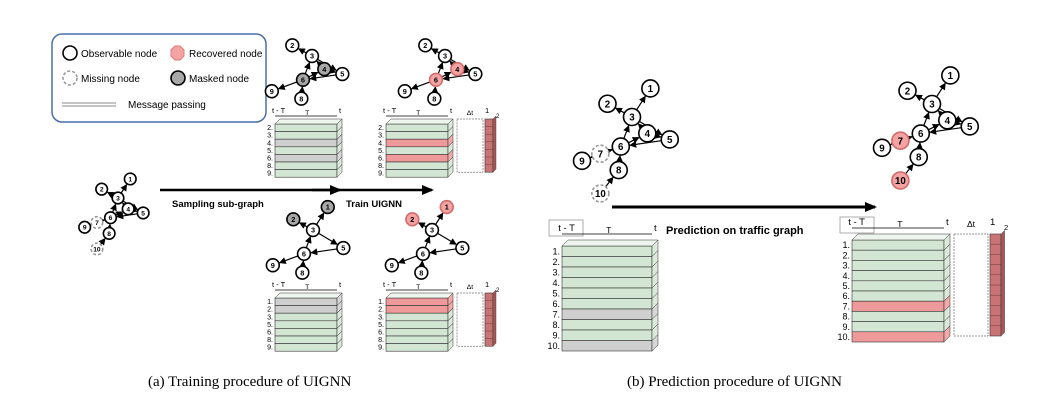 This screenshot has height=400, width=1048. I want to click on graph-sub-bottom-masked: 1 2 3 5 6 8 9, so click(308, 239).